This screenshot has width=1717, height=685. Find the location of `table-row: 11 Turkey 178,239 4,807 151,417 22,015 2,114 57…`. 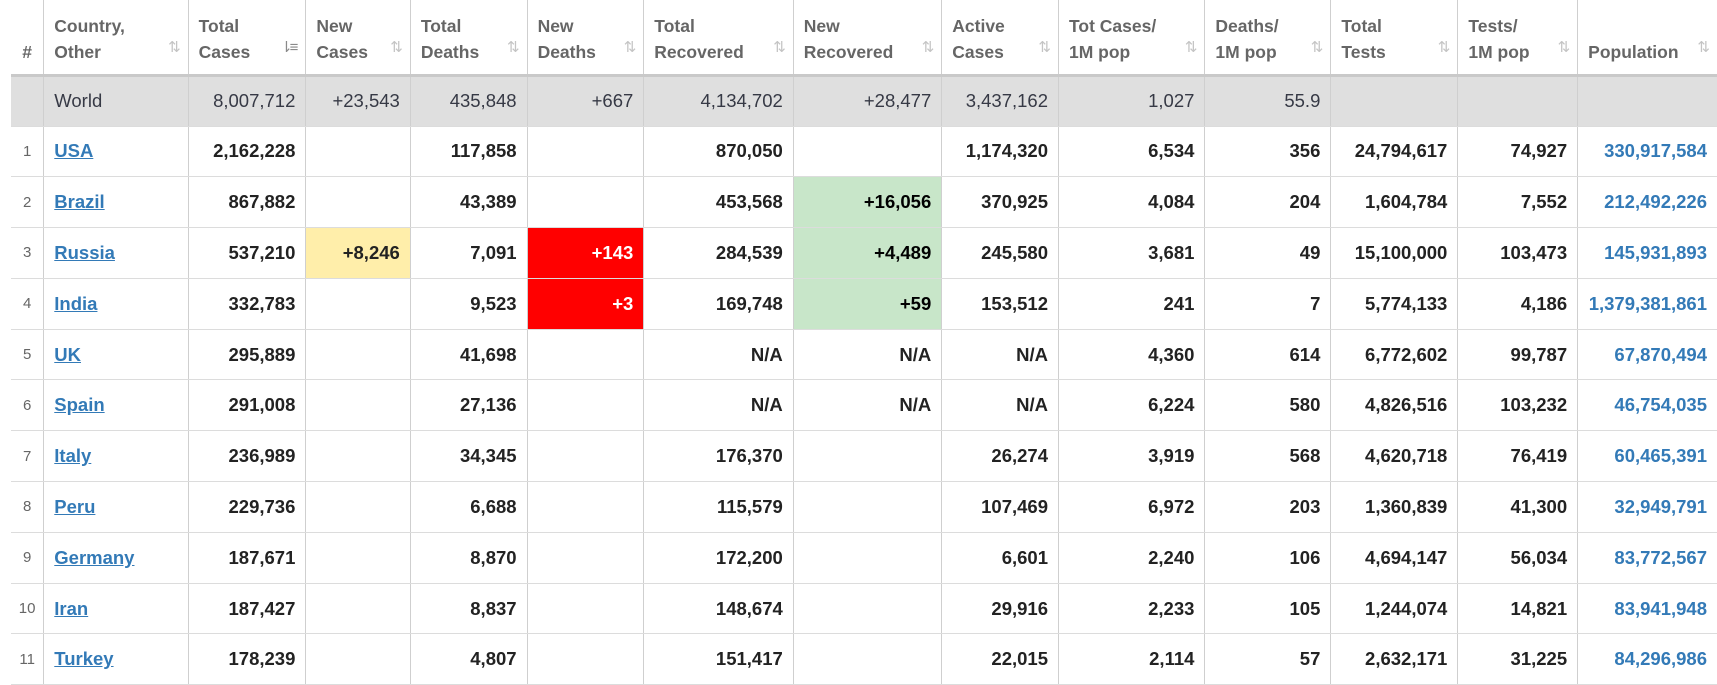

table-row: 11 Turkey 178,239 4,807 151,417 22,015 2,114 57… is located at coordinates (864, 659).